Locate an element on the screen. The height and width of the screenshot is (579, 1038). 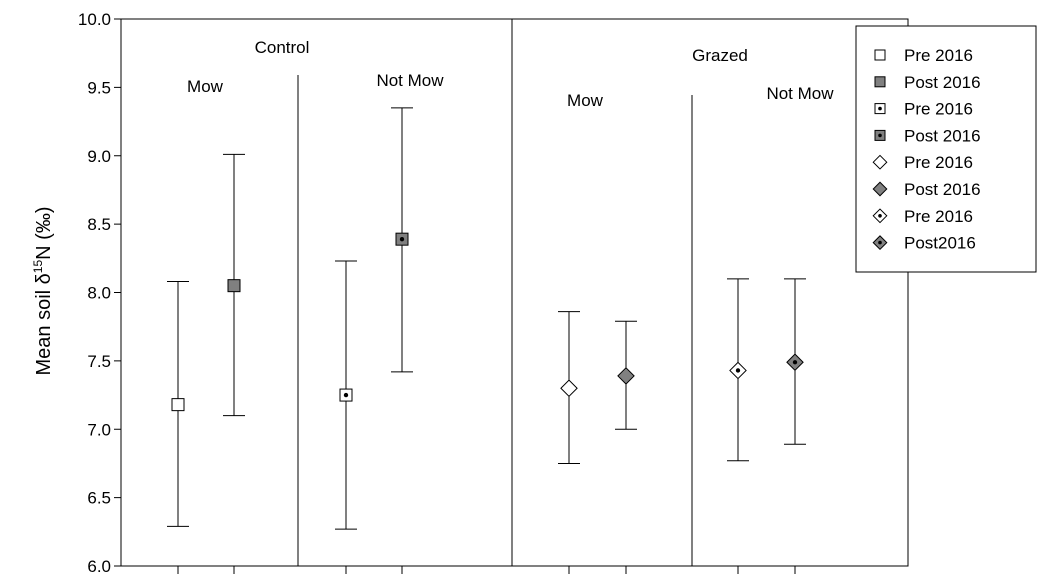
y-tick-label: 8.0 is located at coordinates (99, 293).